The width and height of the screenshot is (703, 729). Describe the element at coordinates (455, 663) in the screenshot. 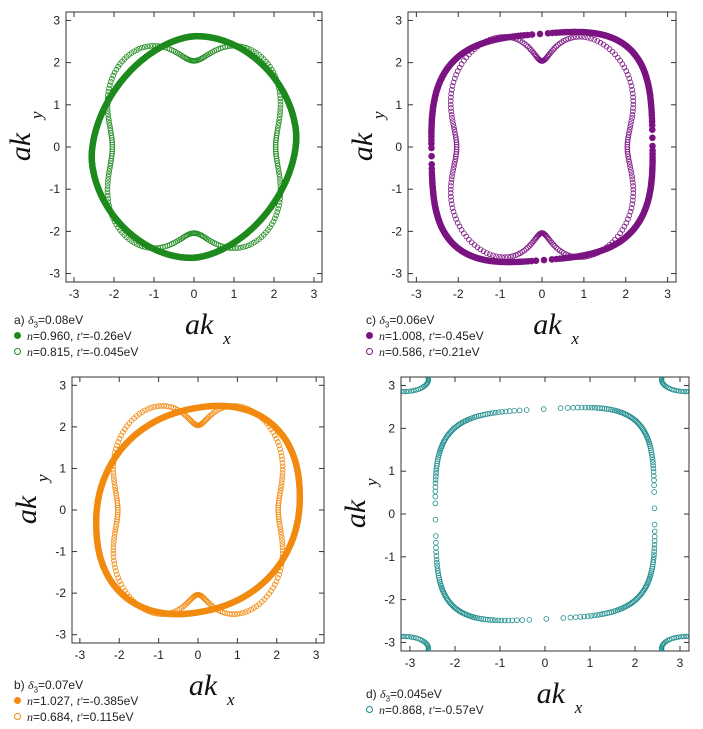

I see `x-tick-label: -2` at that location.